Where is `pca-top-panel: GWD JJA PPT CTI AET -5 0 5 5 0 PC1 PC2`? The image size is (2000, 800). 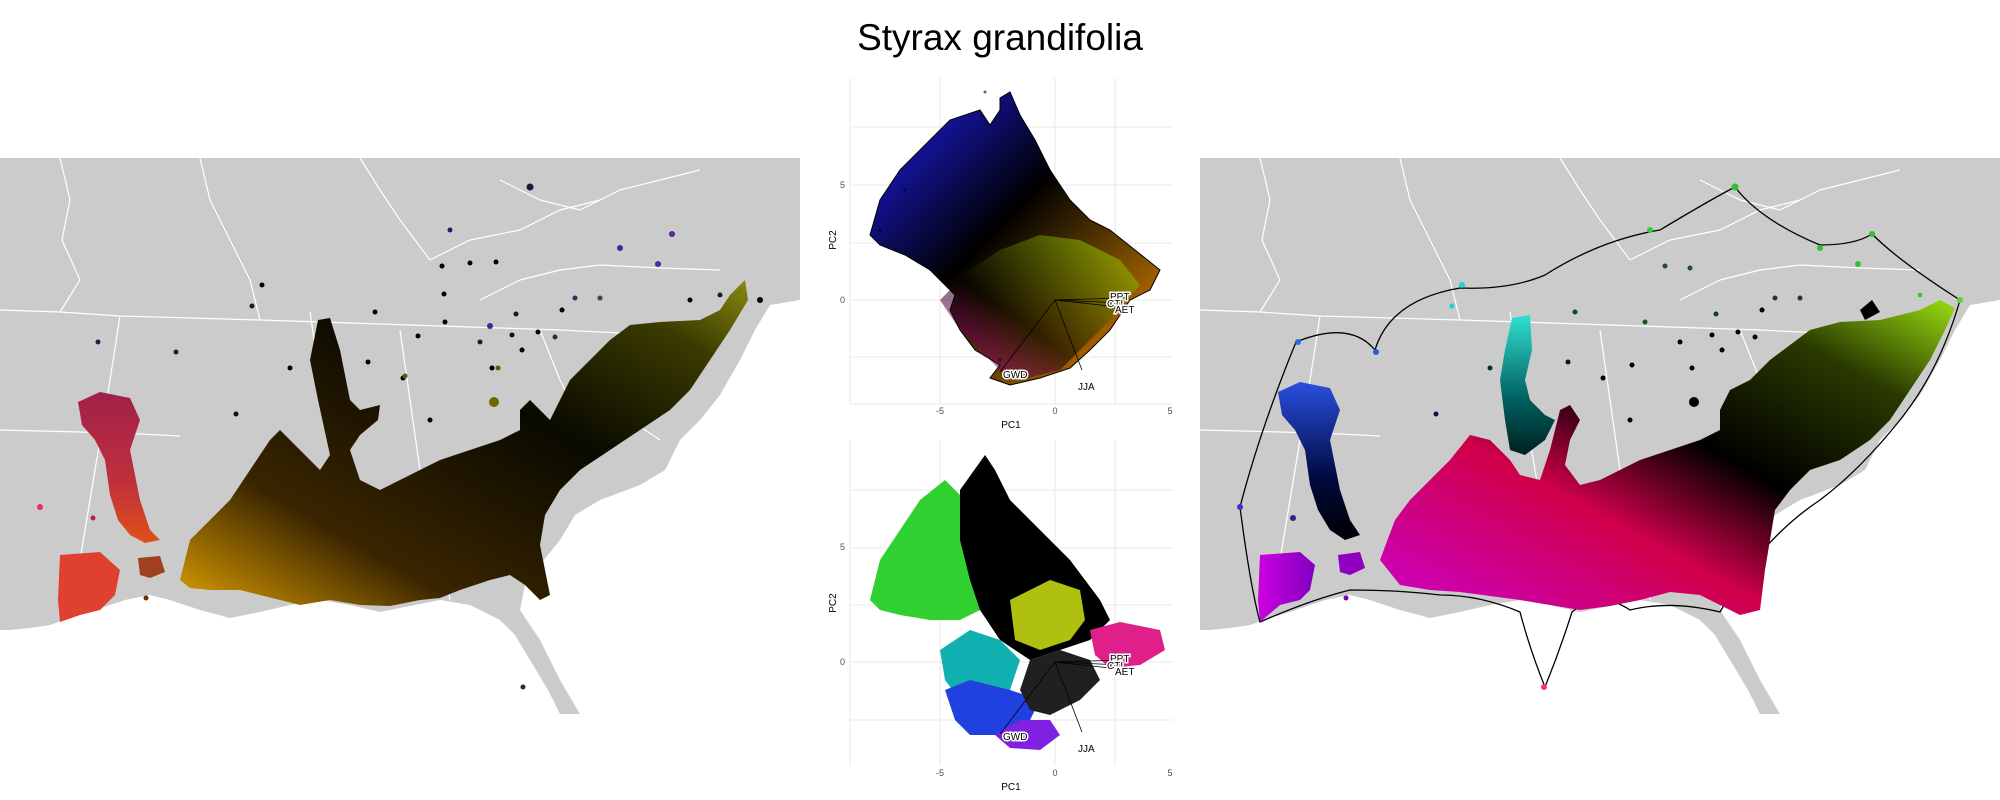 pca-top-panel: GWD JJA PPT CTI AET -5 0 5 5 0 PC1 PC2 is located at coordinates (1000, 254).